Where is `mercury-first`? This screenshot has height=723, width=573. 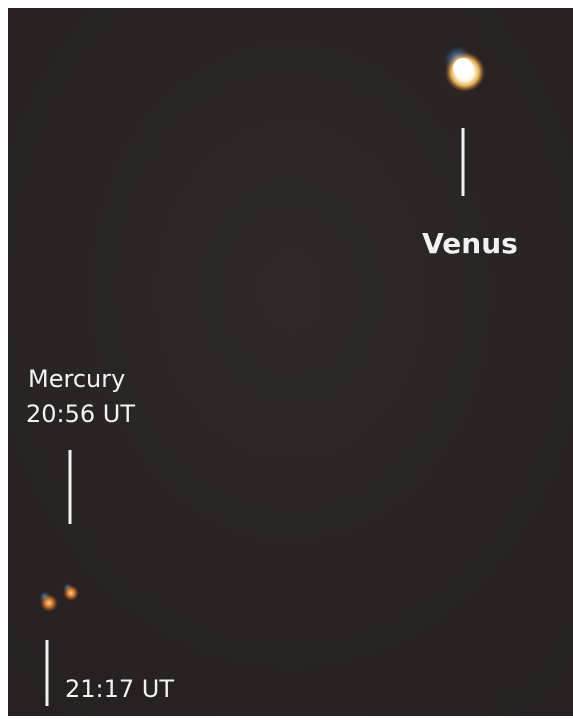
mercury-first is located at coordinates (71, 592).